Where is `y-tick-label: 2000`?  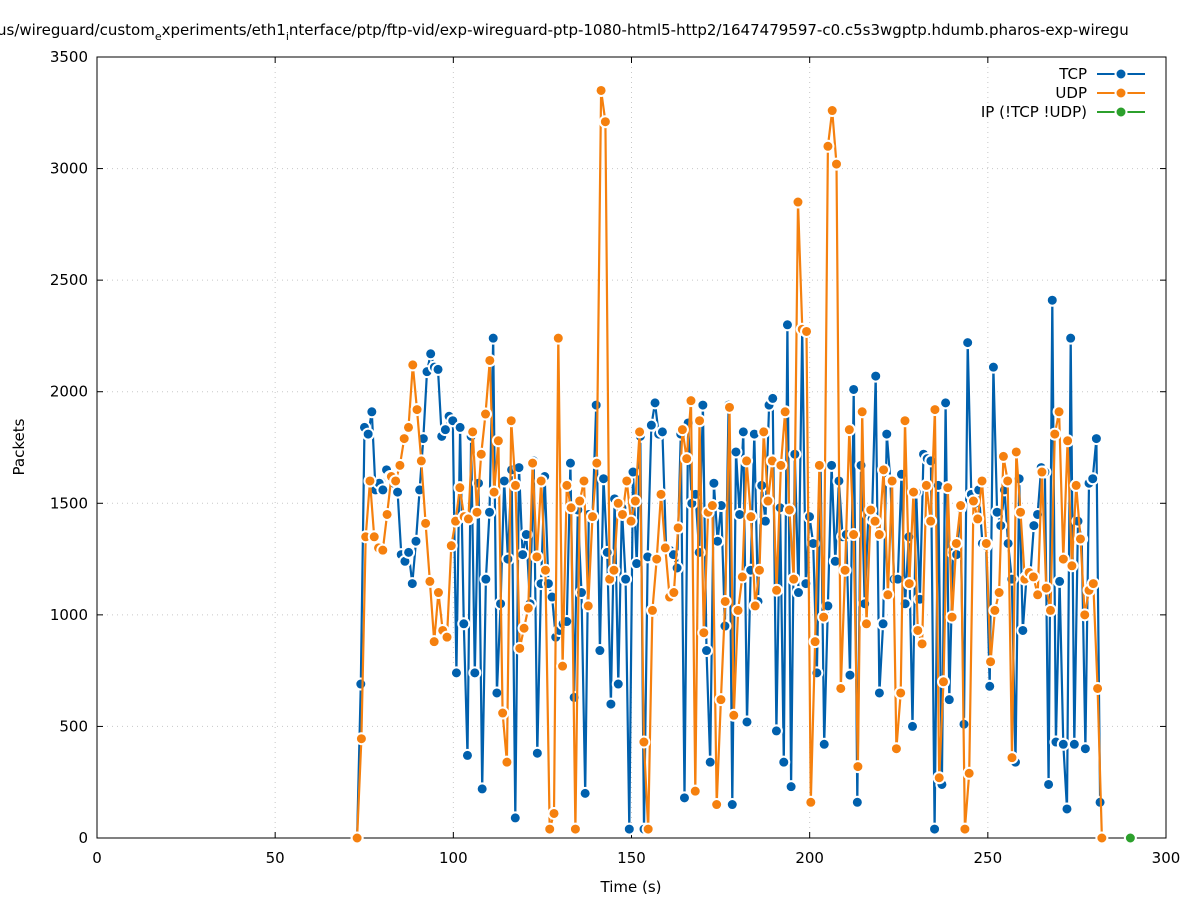 y-tick-label: 2000 is located at coordinates (69, 392).